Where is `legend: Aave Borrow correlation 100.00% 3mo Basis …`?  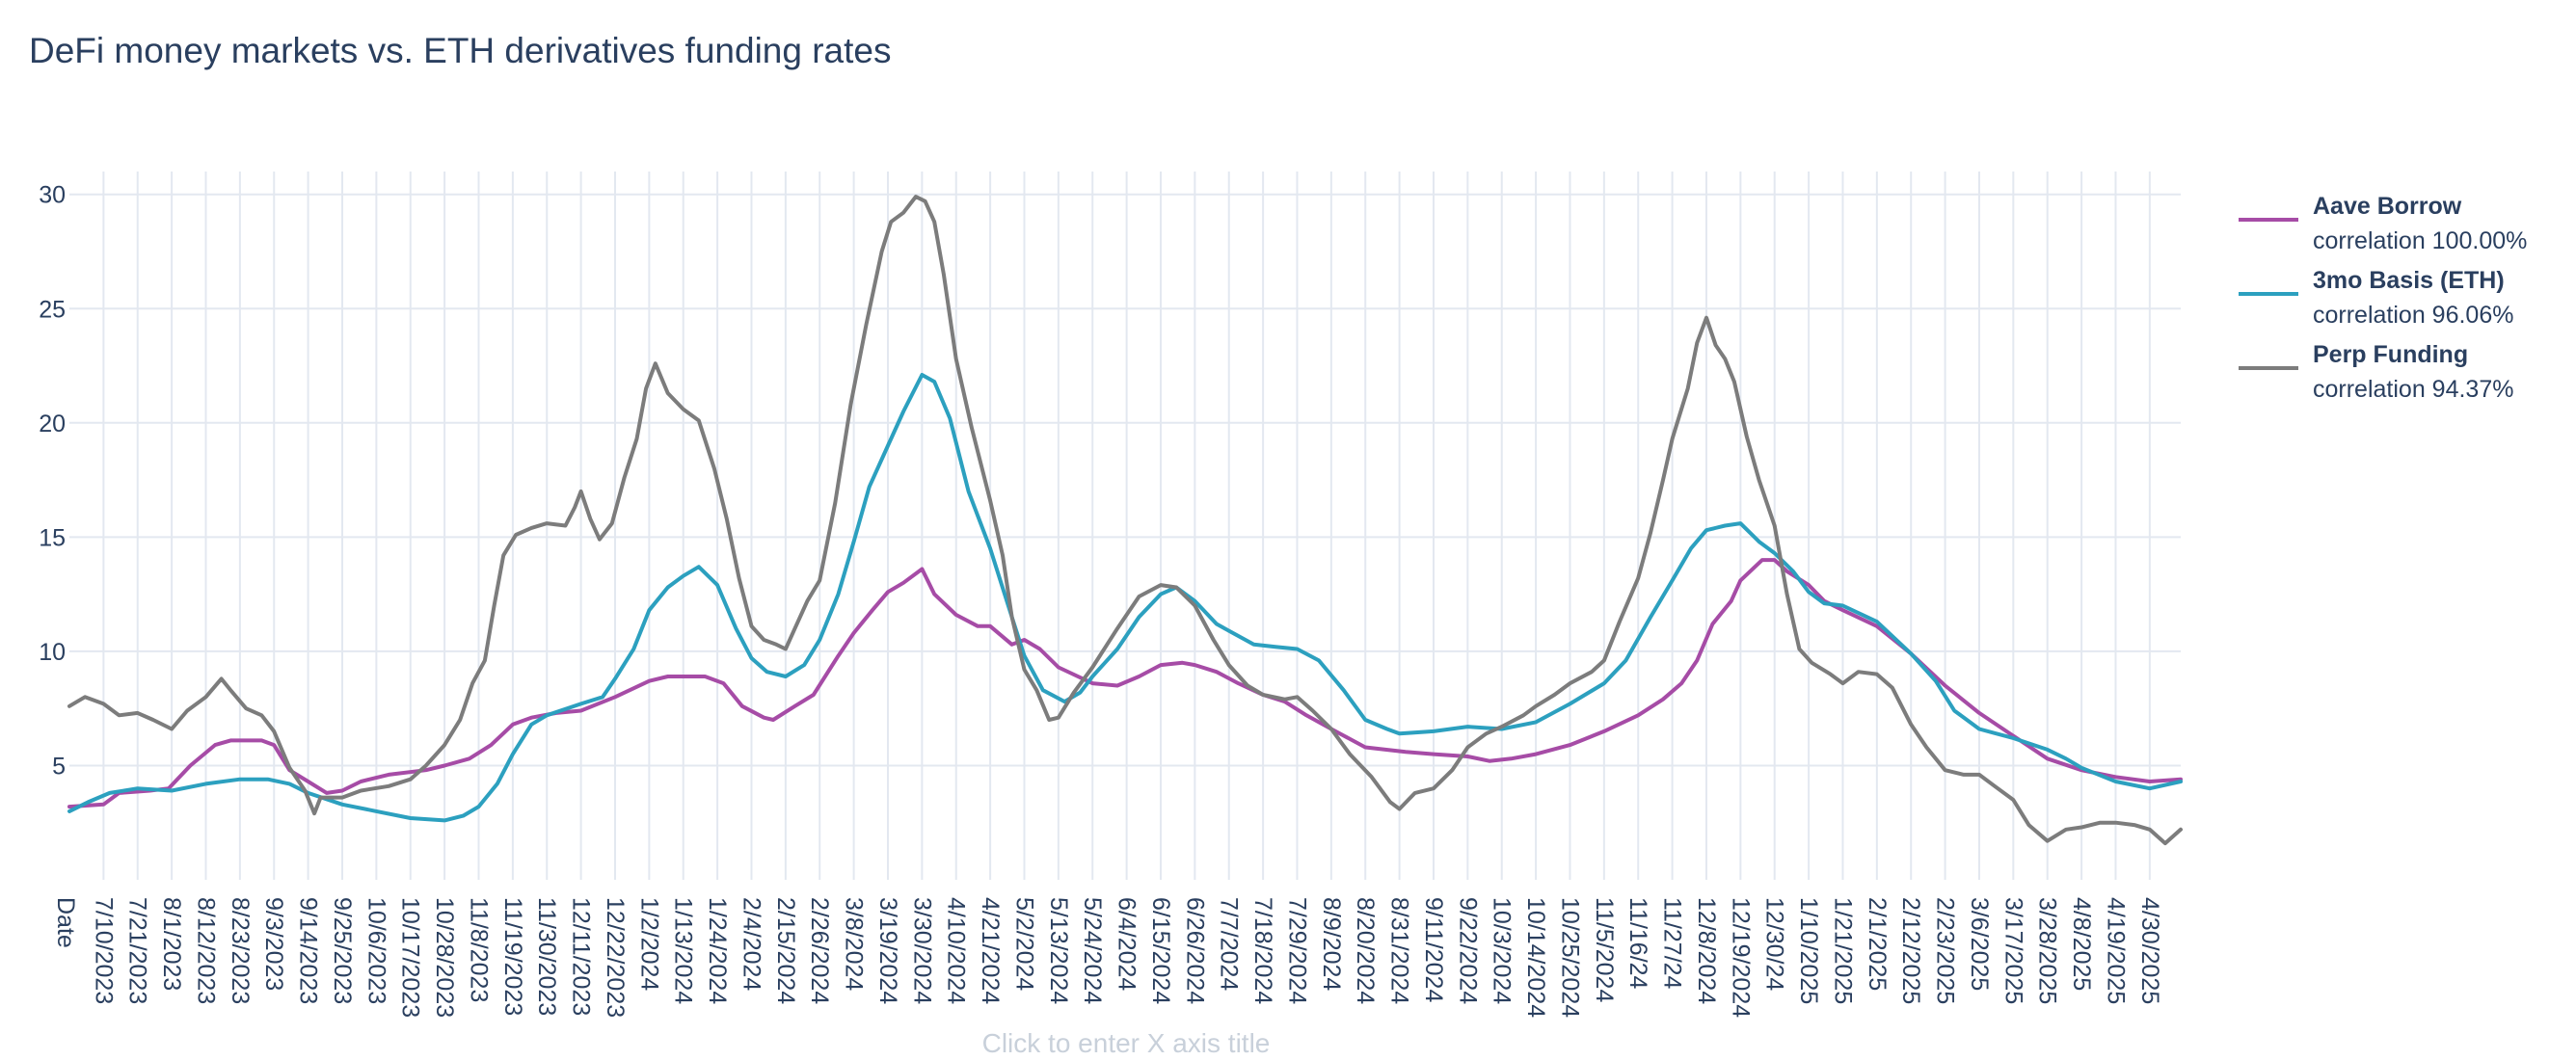
legend: Aave Borrow correlation 100.00% 3mo Basis … is located at coordinates (2383, 298).